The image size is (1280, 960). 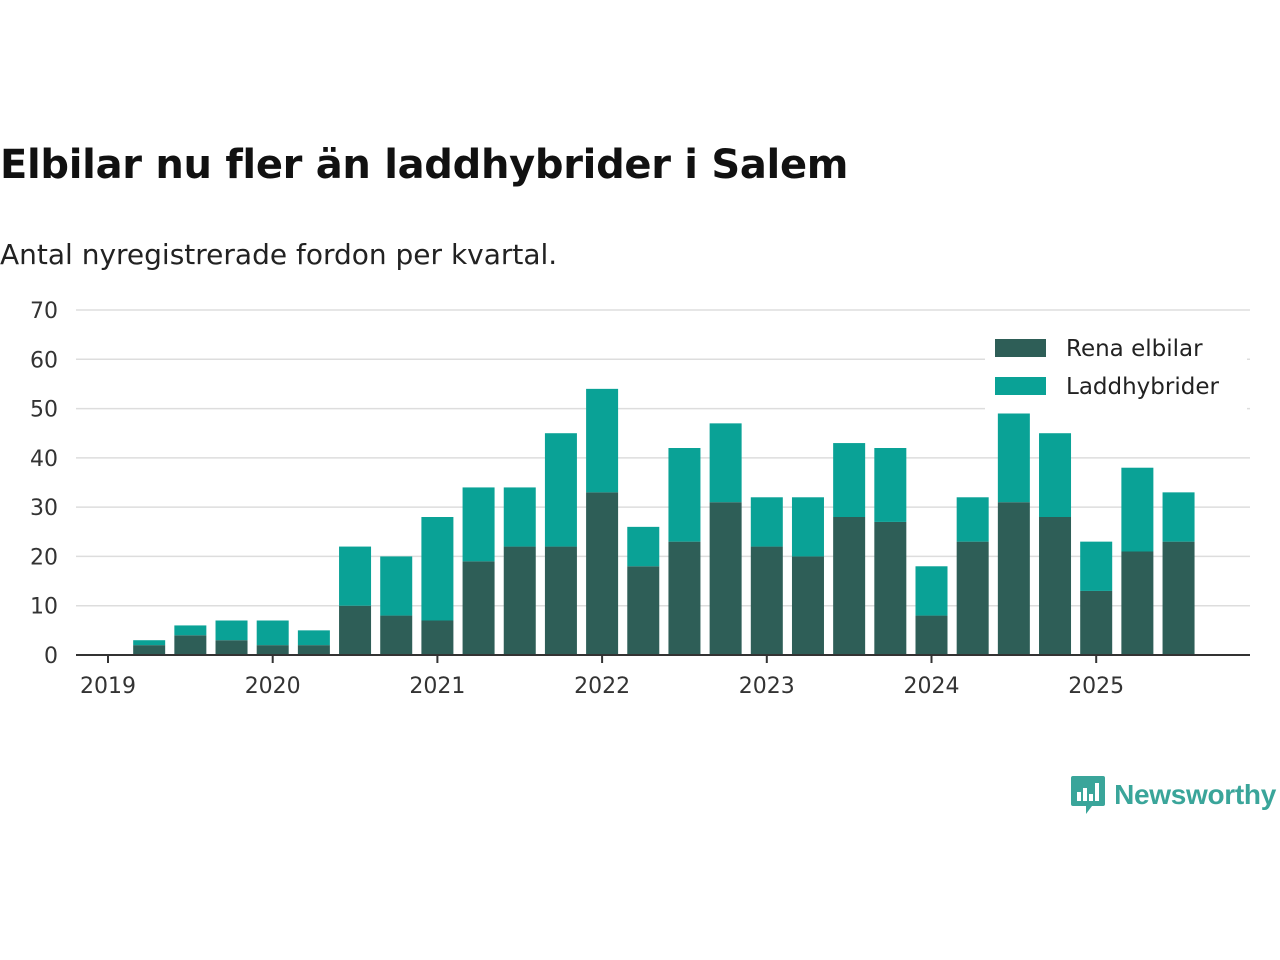 I want to click on legend: Rena elbilar Laddhybrider, so click(x=1116, y=371).